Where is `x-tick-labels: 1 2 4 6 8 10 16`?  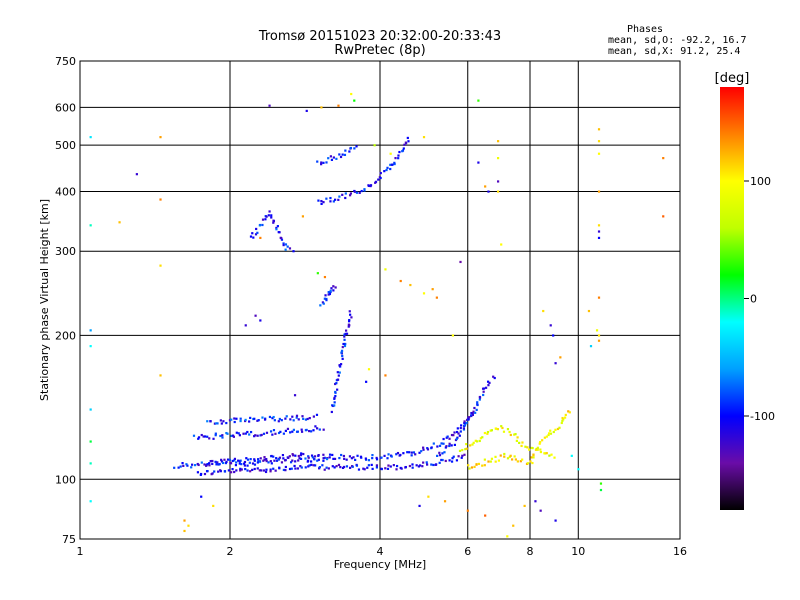 x-tick-labels: 1 2 4 6 8 10 16 is located at coordinates (382, 551).